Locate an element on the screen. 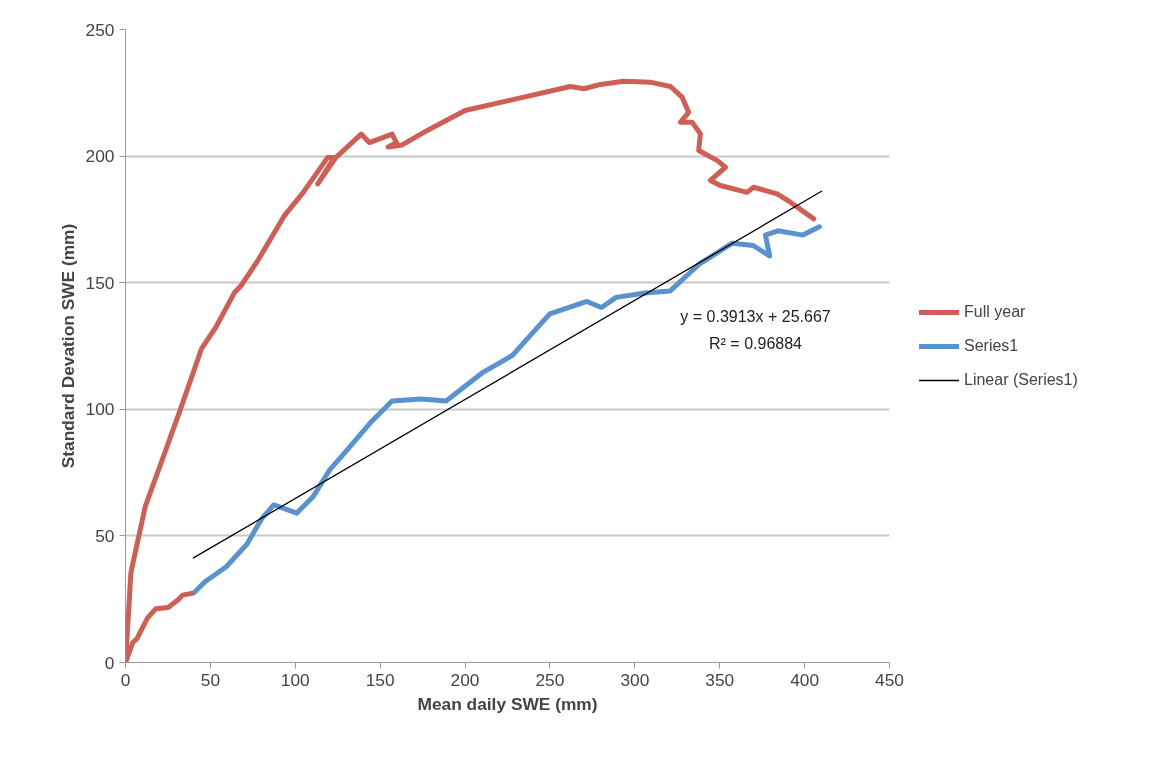 This screenshot has width=1151, height=766. x-tick-label: 350 is located at coordinates (720, 679).